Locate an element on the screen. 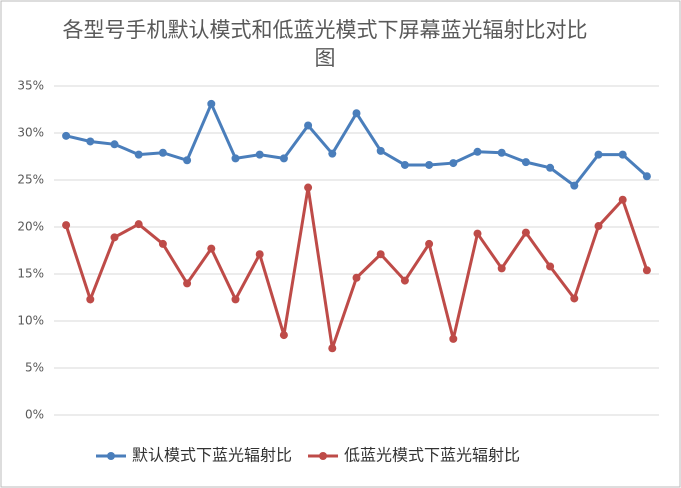 The width and height of the screenshot is (681, 488). legend-label: 默认模式下蓝光辐射比 is located at coordinates (212, 455).